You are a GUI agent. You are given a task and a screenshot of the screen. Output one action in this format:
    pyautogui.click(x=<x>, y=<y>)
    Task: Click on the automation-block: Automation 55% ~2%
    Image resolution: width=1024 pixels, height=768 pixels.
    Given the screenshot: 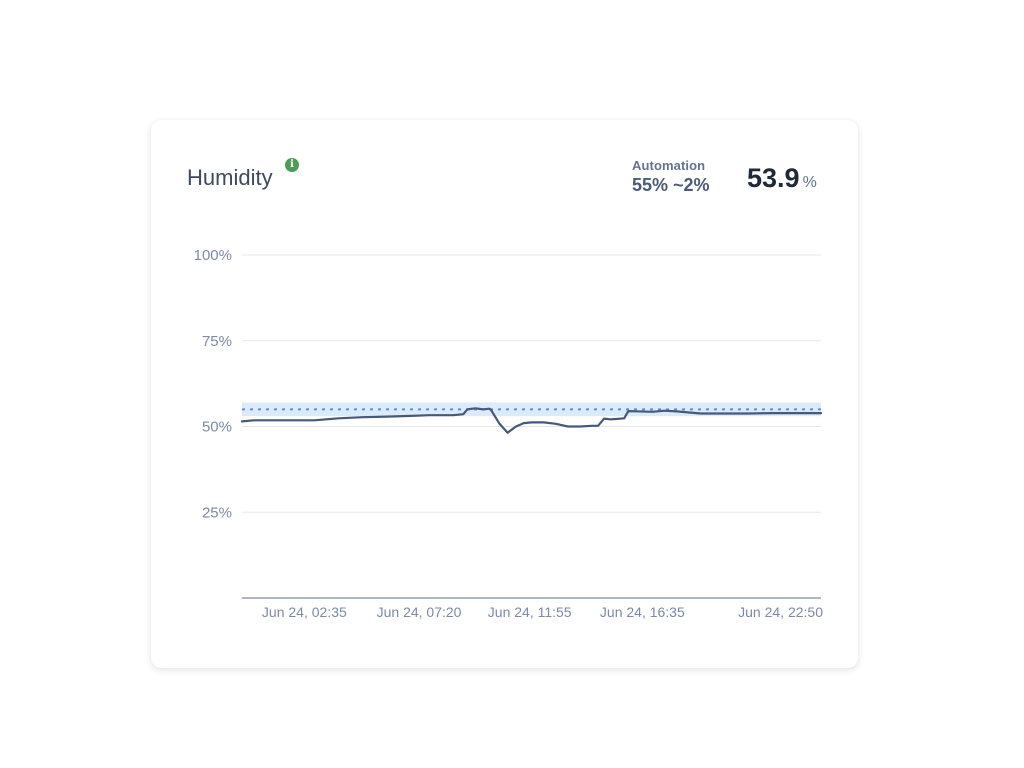 What is the action you would take?
    pyautogui.click(x=671, y=177)
    